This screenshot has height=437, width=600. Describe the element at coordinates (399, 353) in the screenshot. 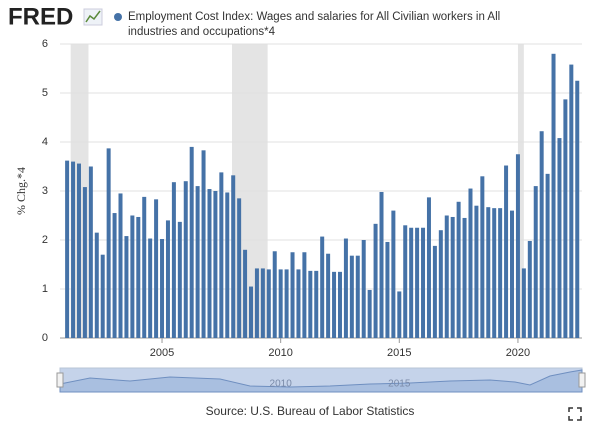

I see `x-tick-label: 2015` at that location.